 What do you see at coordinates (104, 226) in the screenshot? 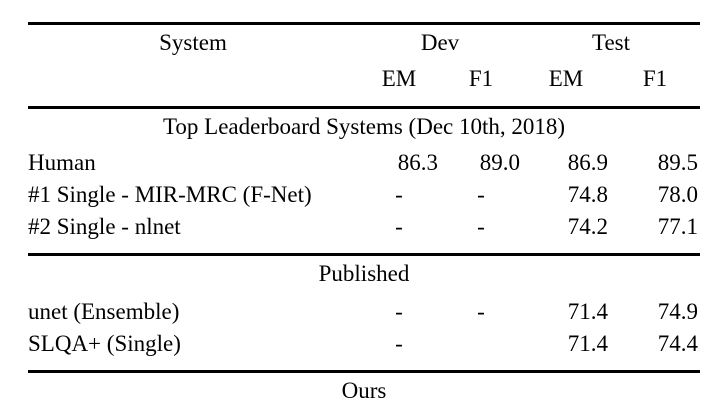
I see `row-label-nlnet: #2 Single - nlnet` at bounding box center [104, 226].